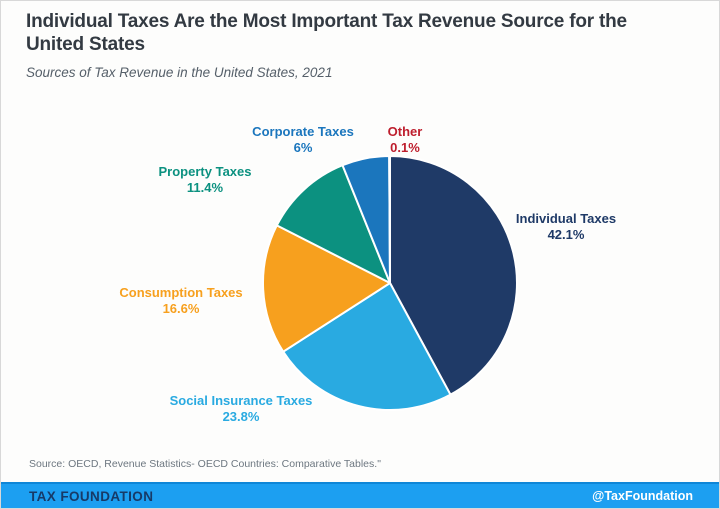  What do you see at coordinates (205, 187) in the screenshot?
I see `pie-label-value: 11.4%` at bounding box center [205, 187].